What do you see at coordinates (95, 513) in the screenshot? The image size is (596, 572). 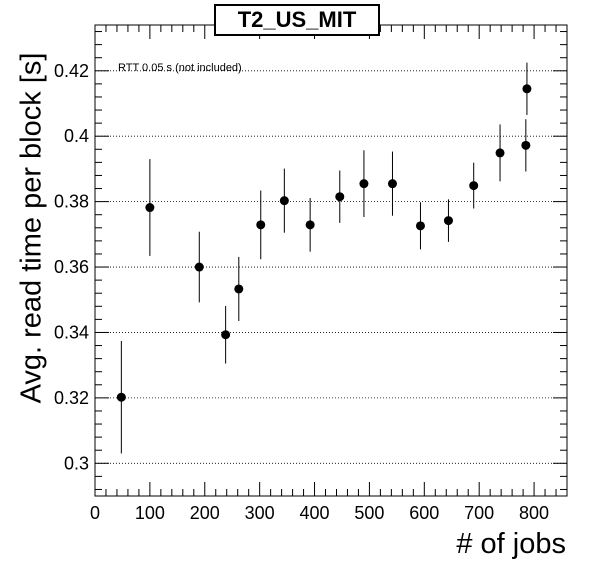 I see `x-tick-label: 0` at bounding box center [95, 513].